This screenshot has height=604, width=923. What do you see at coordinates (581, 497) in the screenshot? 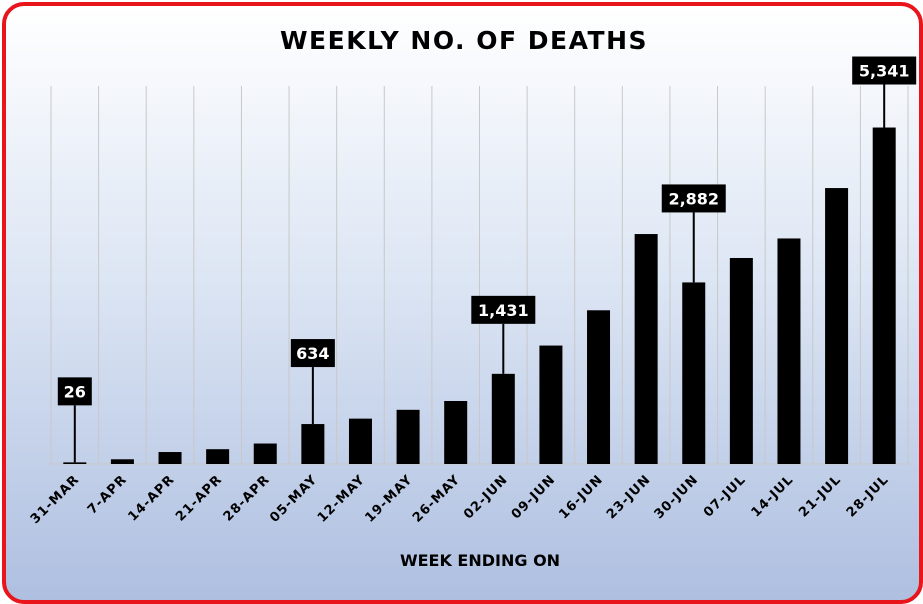
I see `x-tick-label: 16-JUN` at bounding box center [581, 497].